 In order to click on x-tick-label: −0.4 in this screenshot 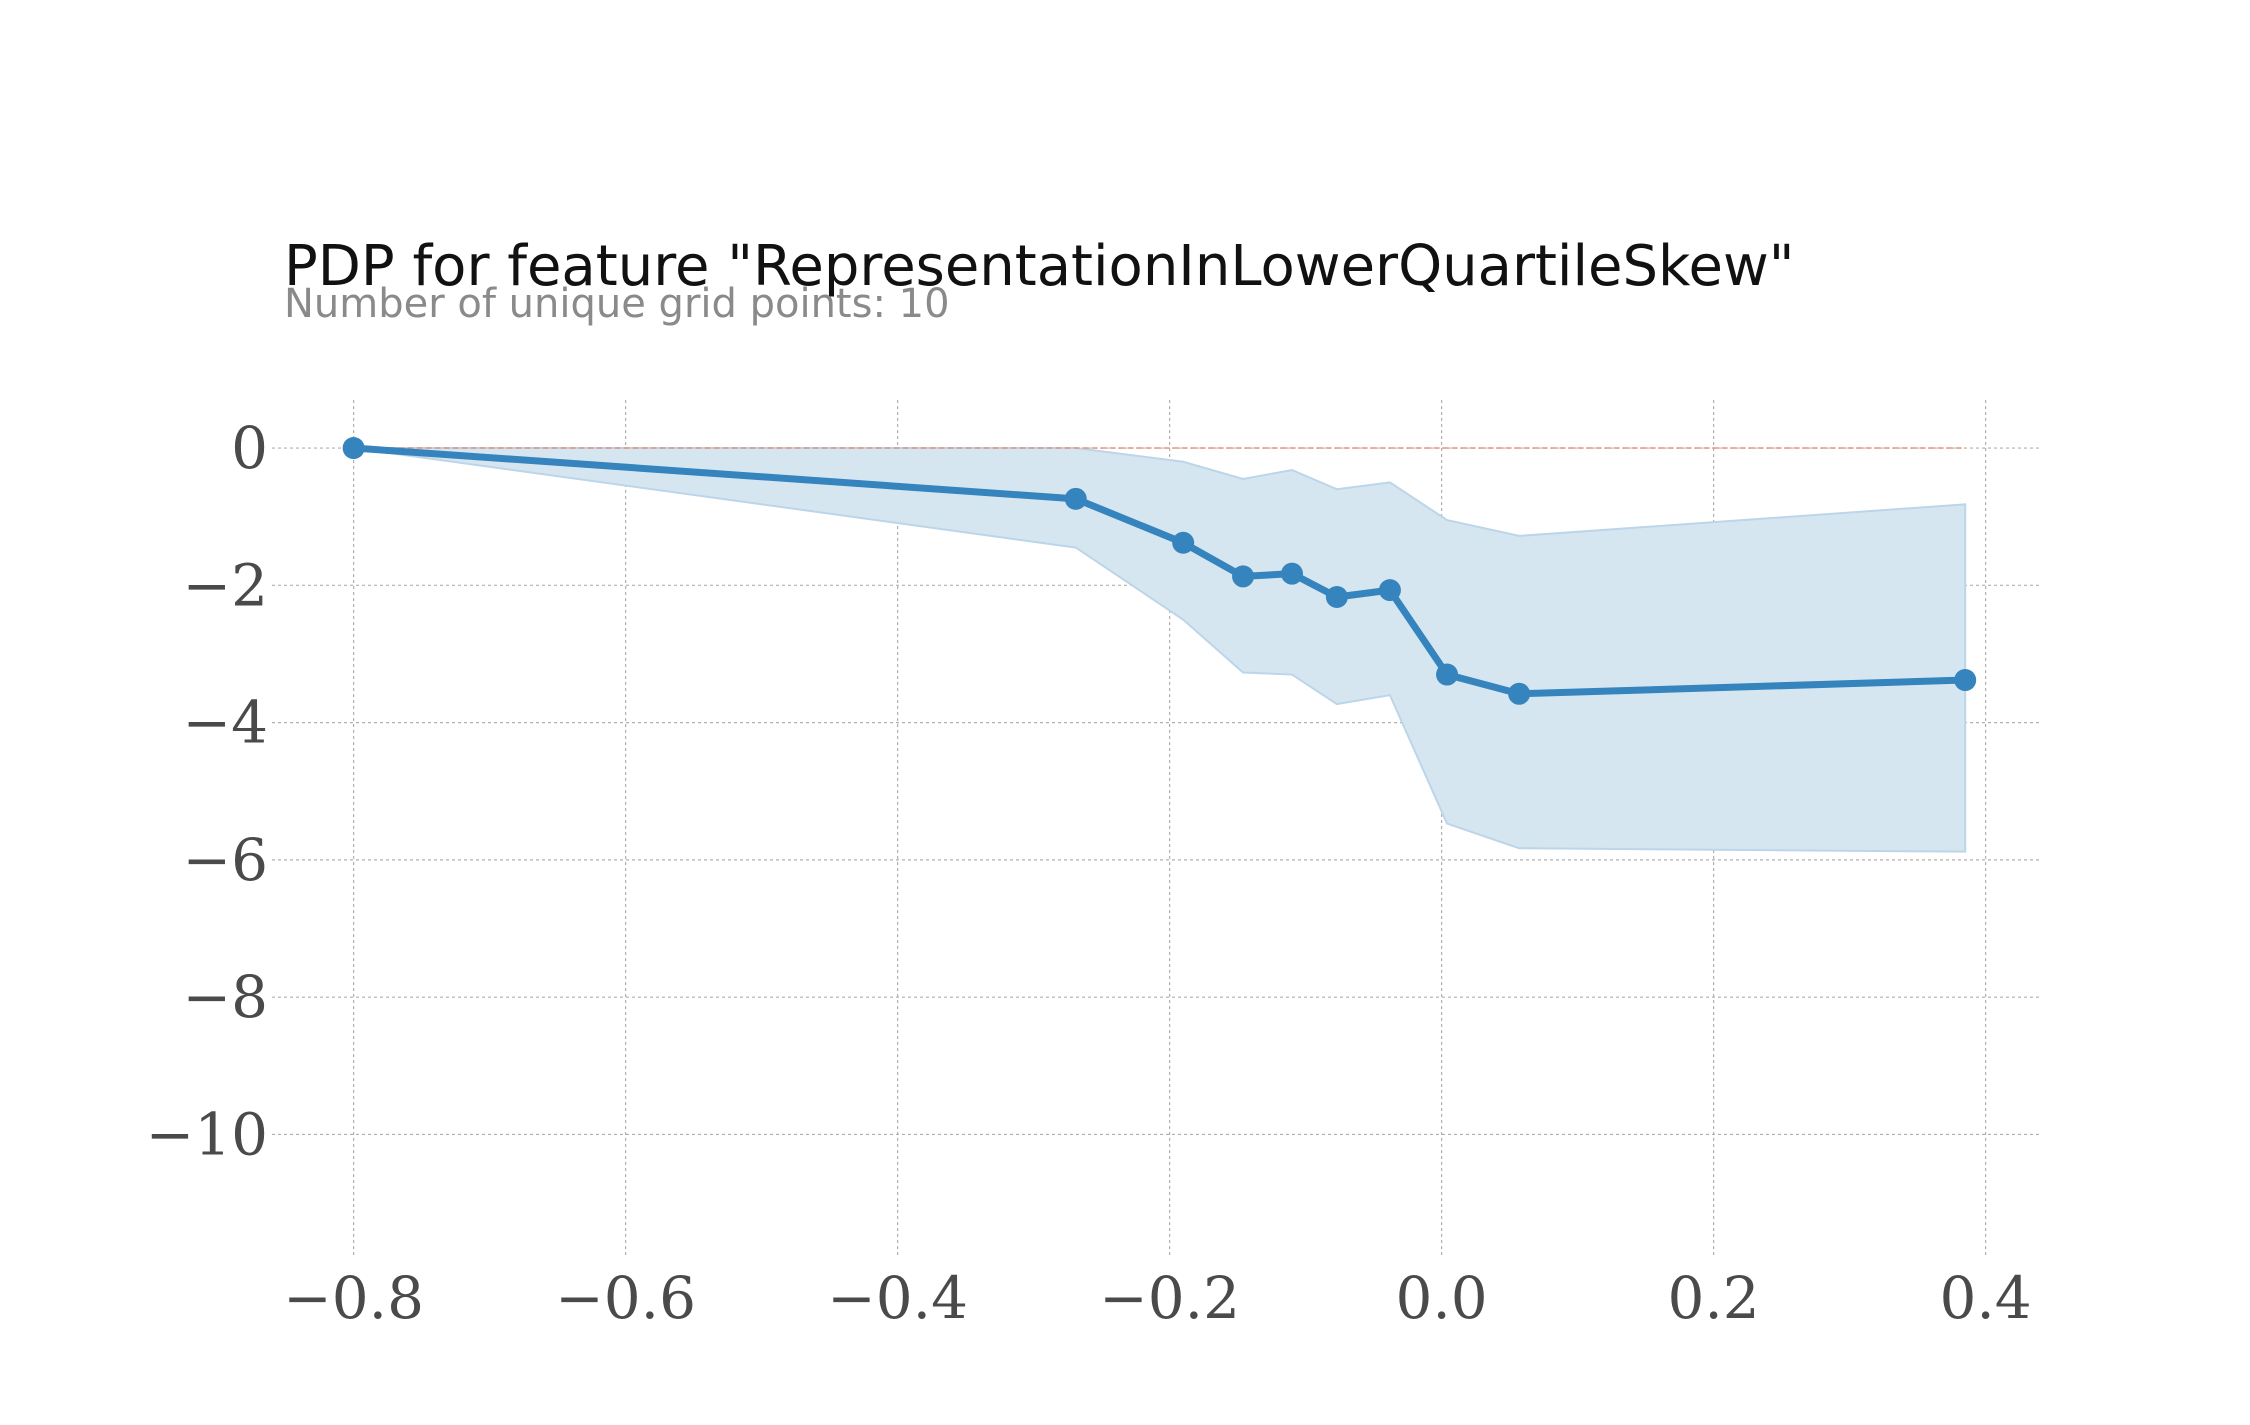, I will do `click(897, 1298)`.